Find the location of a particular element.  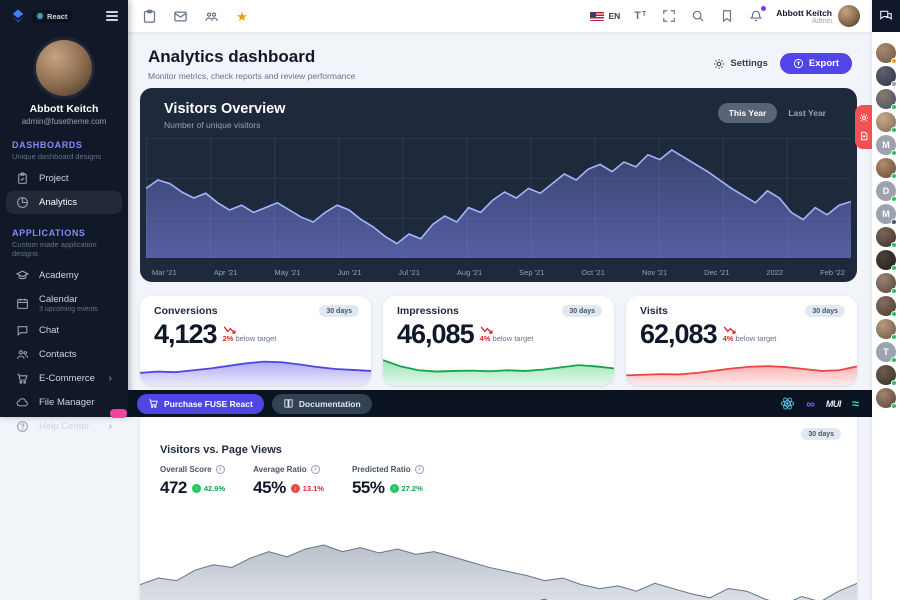

section-label: DASHBOARDS is located at coordinates (47, 145).